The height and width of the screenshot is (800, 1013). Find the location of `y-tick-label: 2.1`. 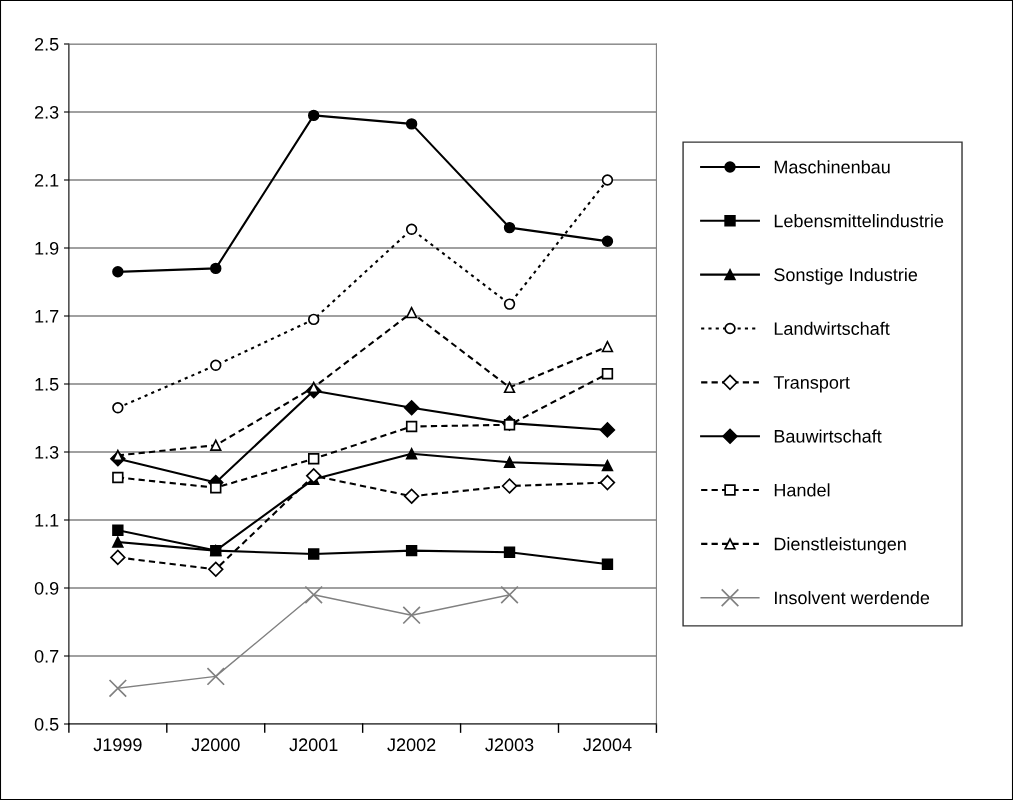

y-tick-label: 2.1 is located at coordinates (46, 180).